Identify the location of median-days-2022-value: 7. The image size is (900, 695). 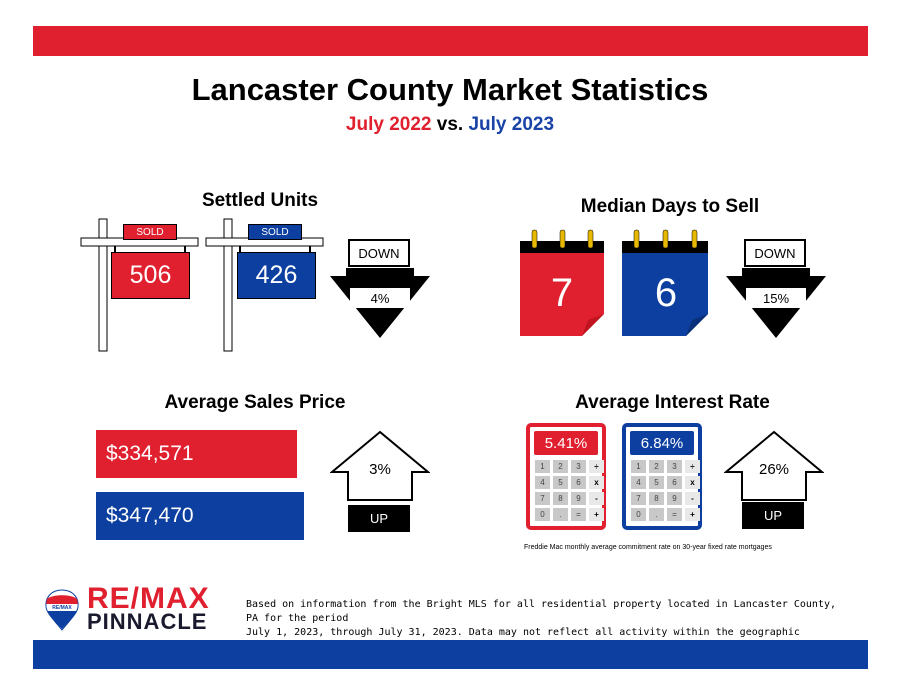
(562, 292).